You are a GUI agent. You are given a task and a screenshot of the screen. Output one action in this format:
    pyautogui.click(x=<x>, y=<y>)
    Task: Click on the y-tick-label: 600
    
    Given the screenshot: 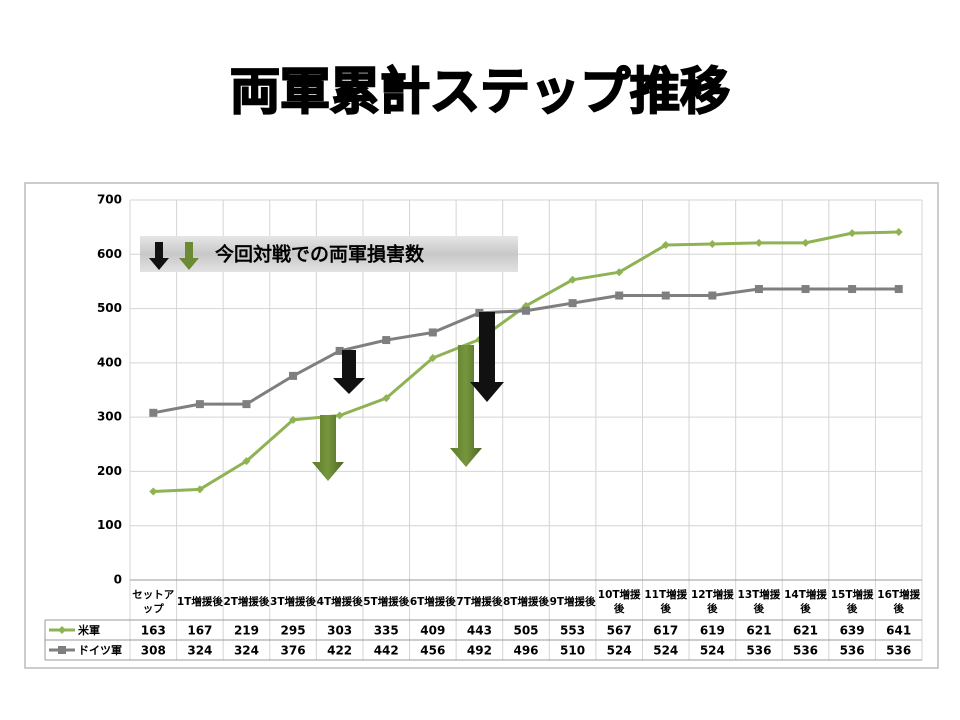 What is the action you would take?
    pyautogui.click(x=109, y=254)
    